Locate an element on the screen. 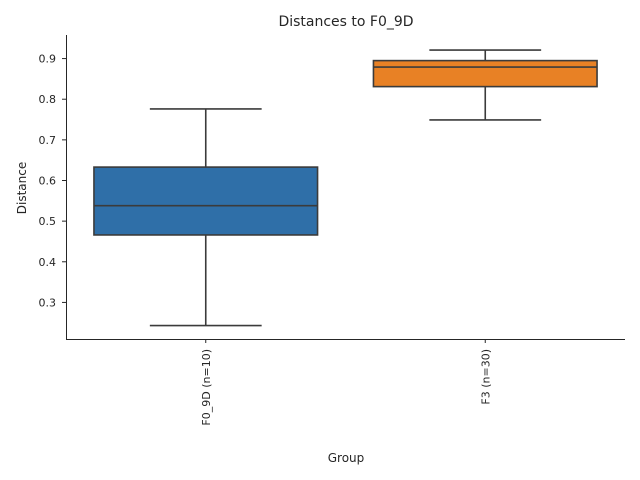  chart-title: Distances to F0_9D is located at coordinates (345, 22).